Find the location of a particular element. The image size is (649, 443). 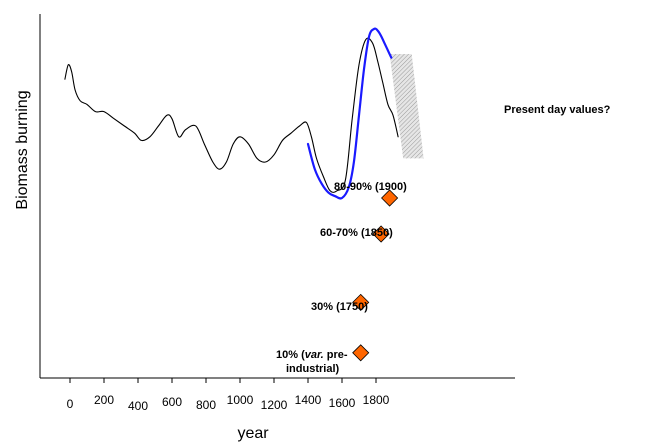

series-line-blue is located at coordinates (349, 113).